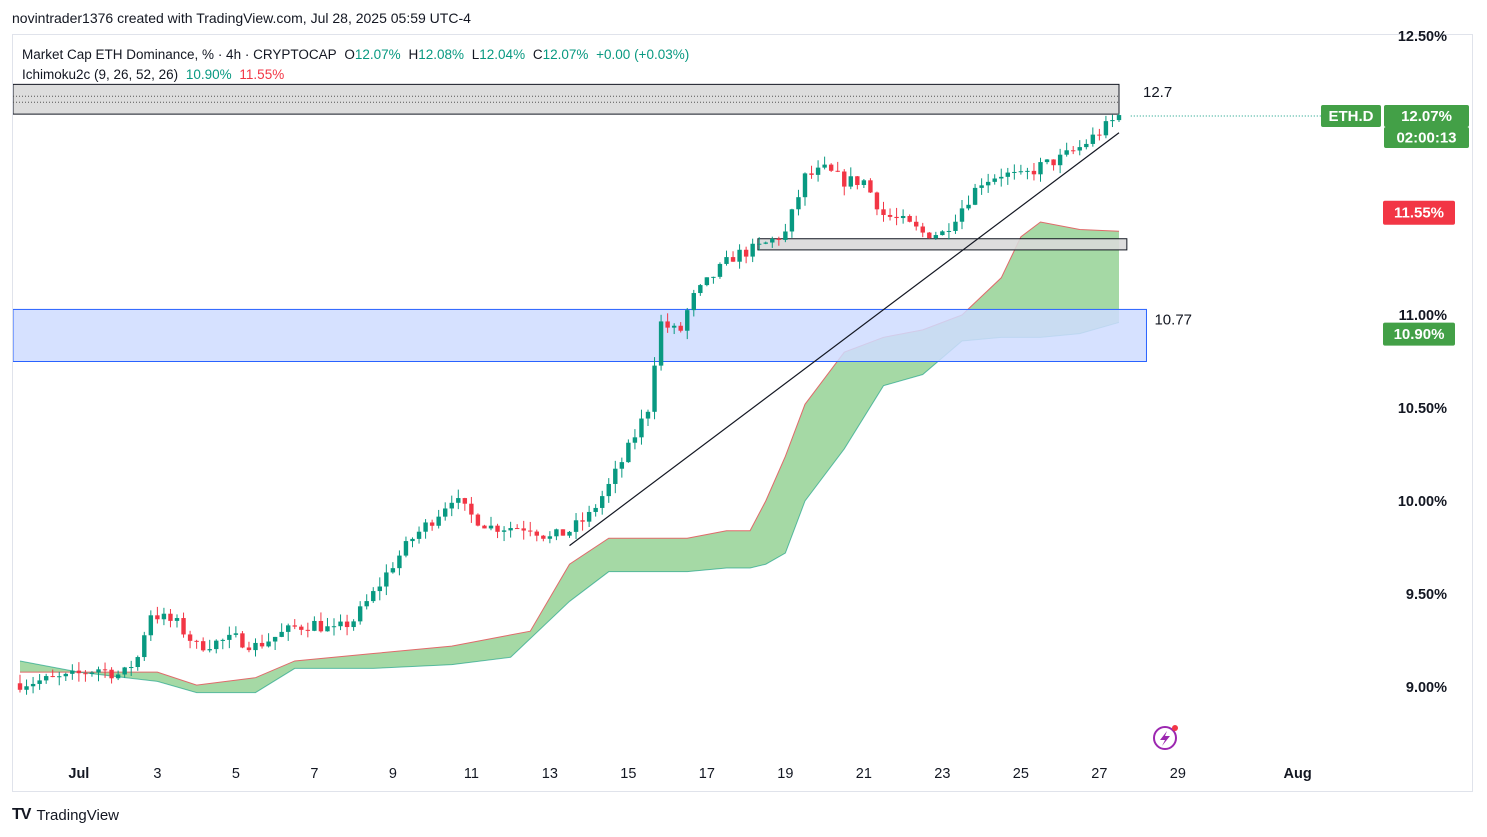 The height and width of the screenshot is (837, 1487). I want to click on span-a-badge-text: 11.55%, so click(1419, 213).